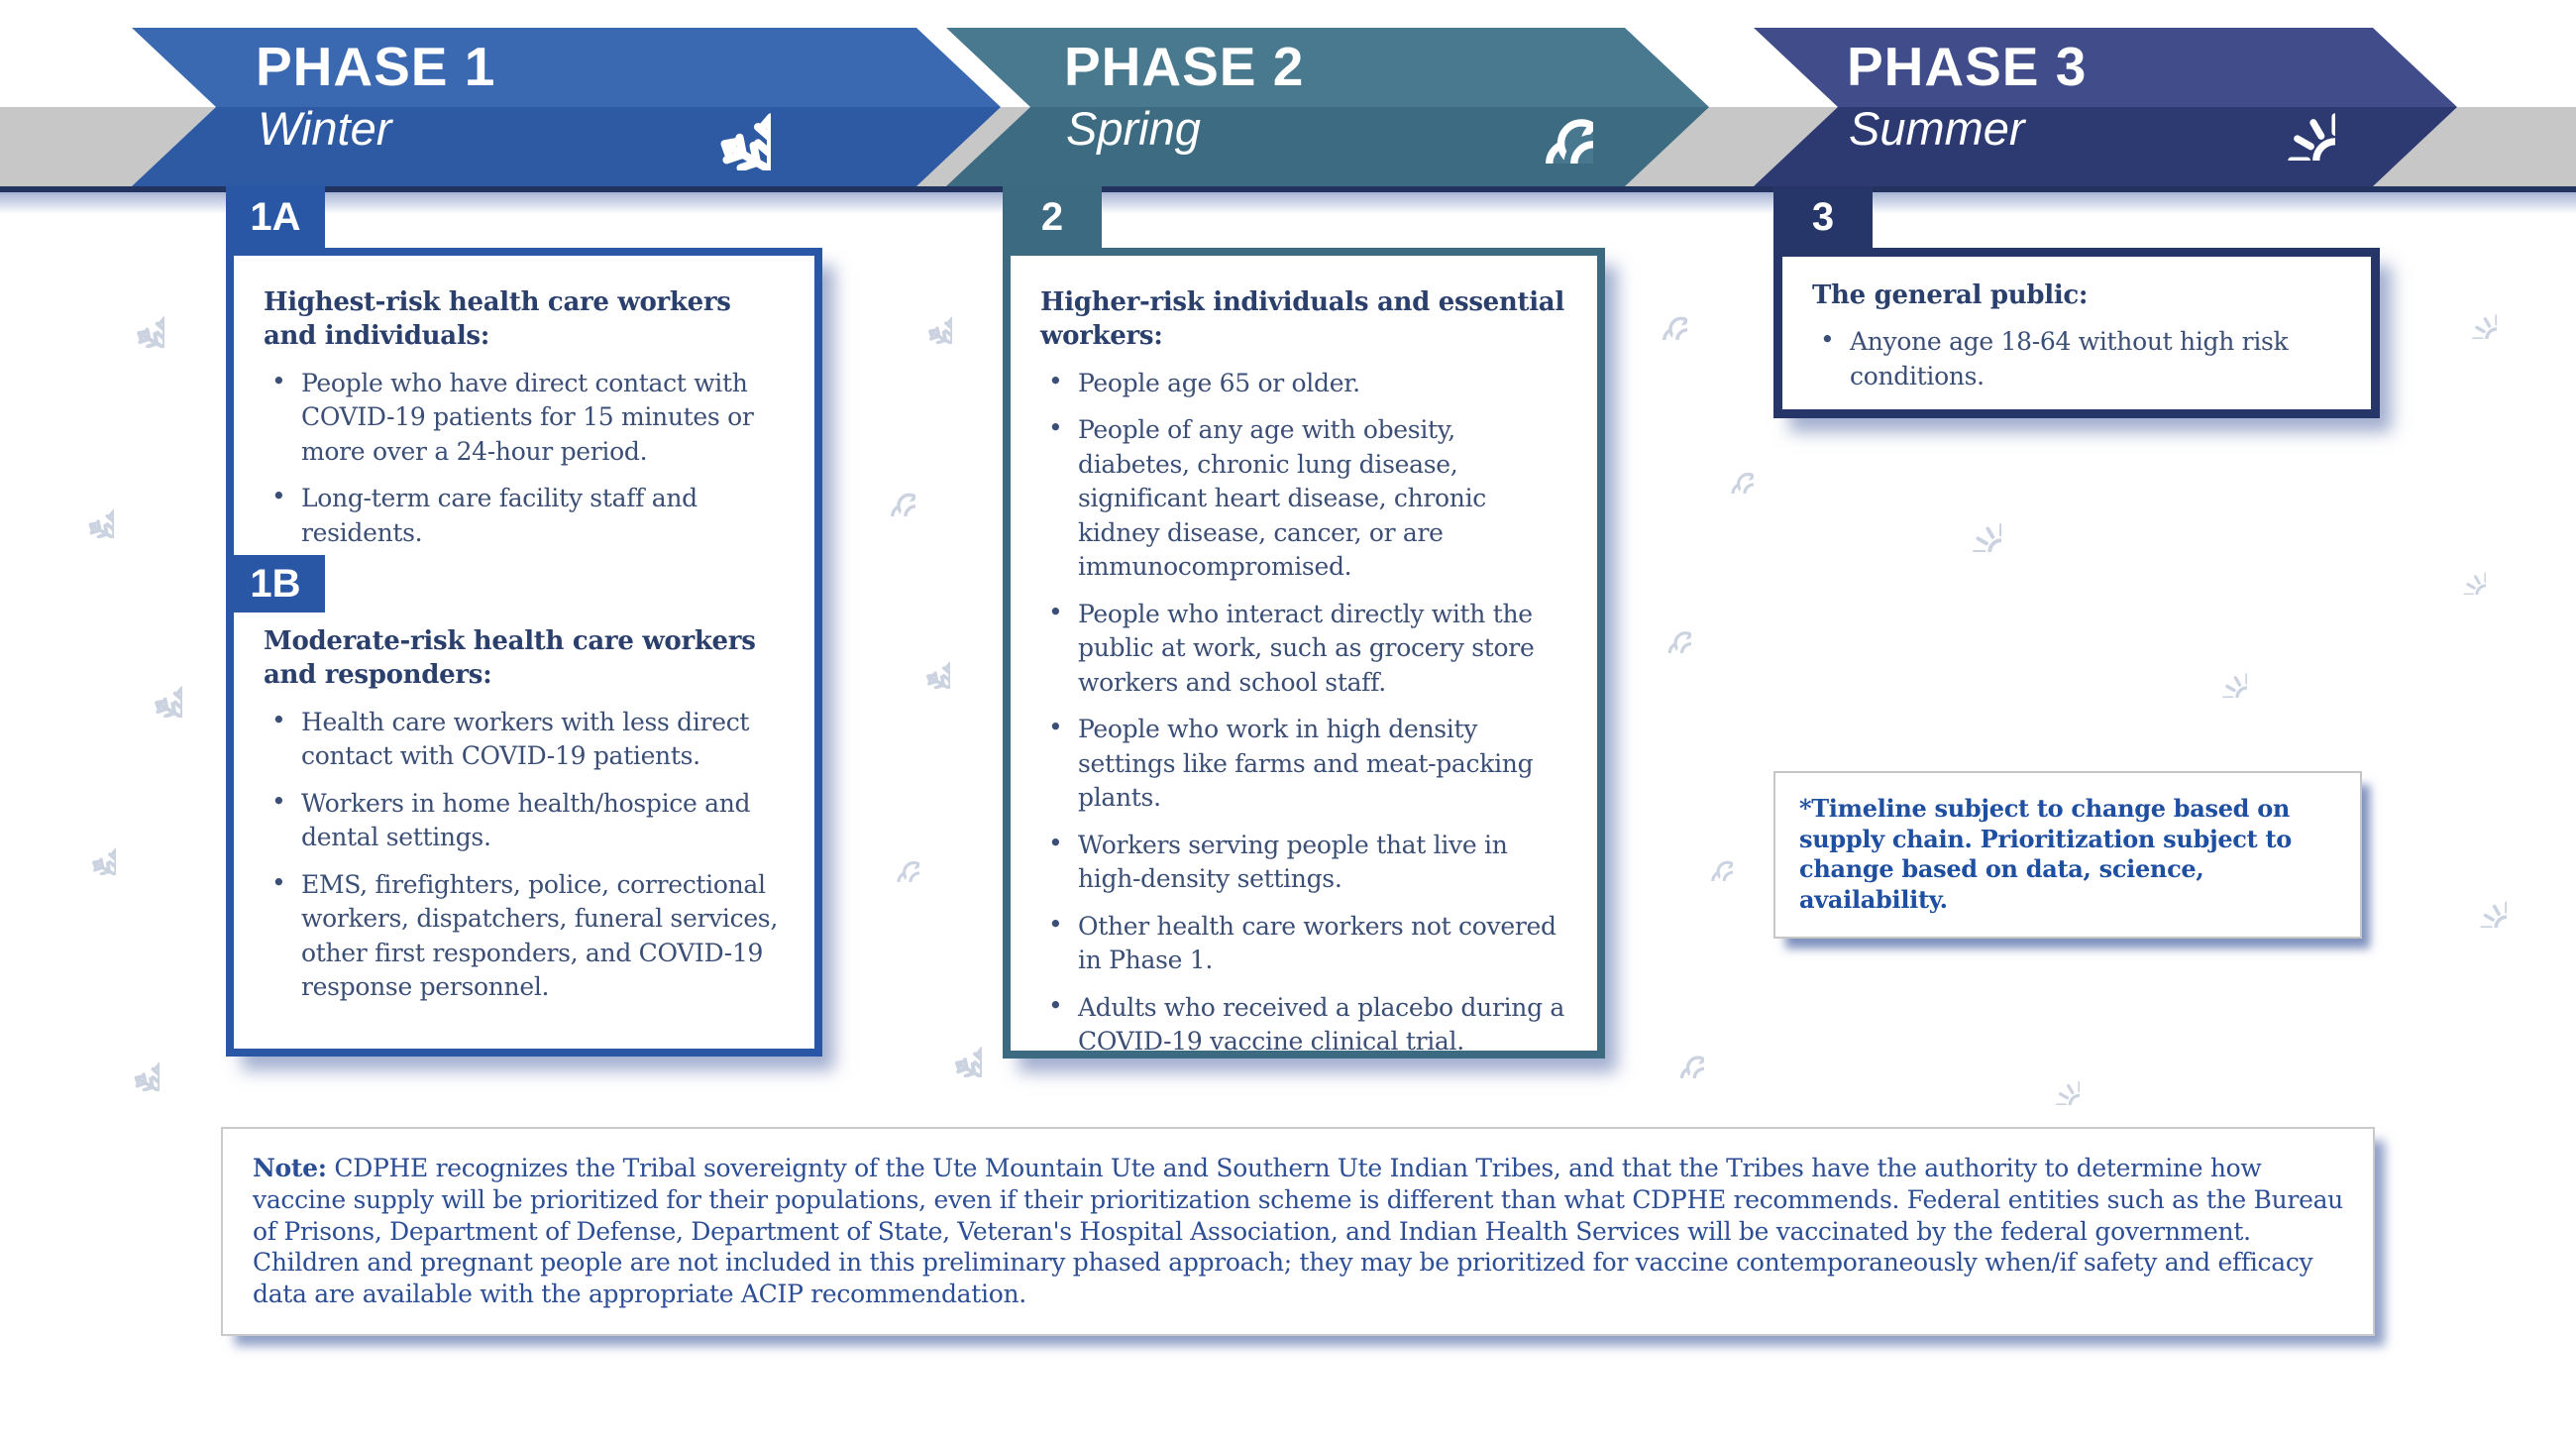 The image size is (2576, 1449). What do you see at coordinates (1823, 217) in the screenshot?
I see `tab-3: 3` at bounding box center [1823, 217].